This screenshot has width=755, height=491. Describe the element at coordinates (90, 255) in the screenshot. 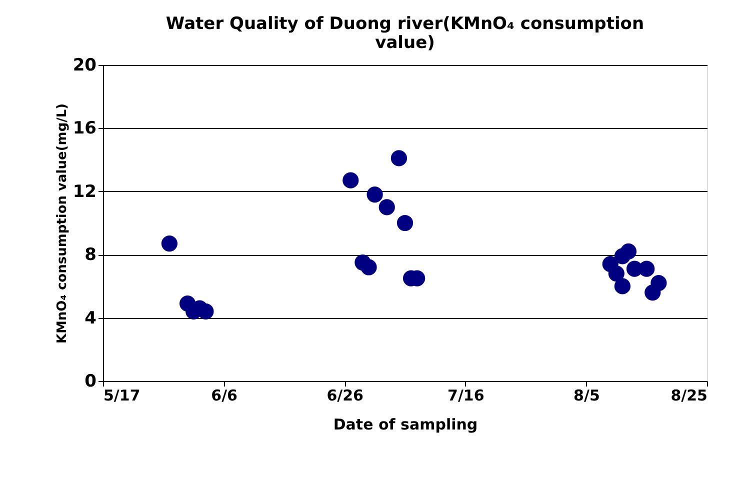

I see `y-tick-label: 8` at that location.